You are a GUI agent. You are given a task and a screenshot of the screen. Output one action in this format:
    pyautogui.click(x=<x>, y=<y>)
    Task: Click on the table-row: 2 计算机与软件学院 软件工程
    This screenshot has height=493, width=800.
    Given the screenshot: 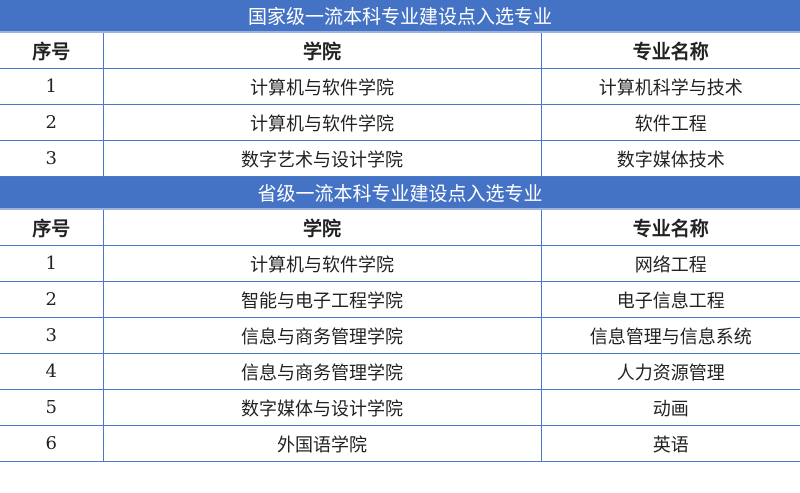 What is the action you would take?
    pyautogui.click(x=400, y=122)
    